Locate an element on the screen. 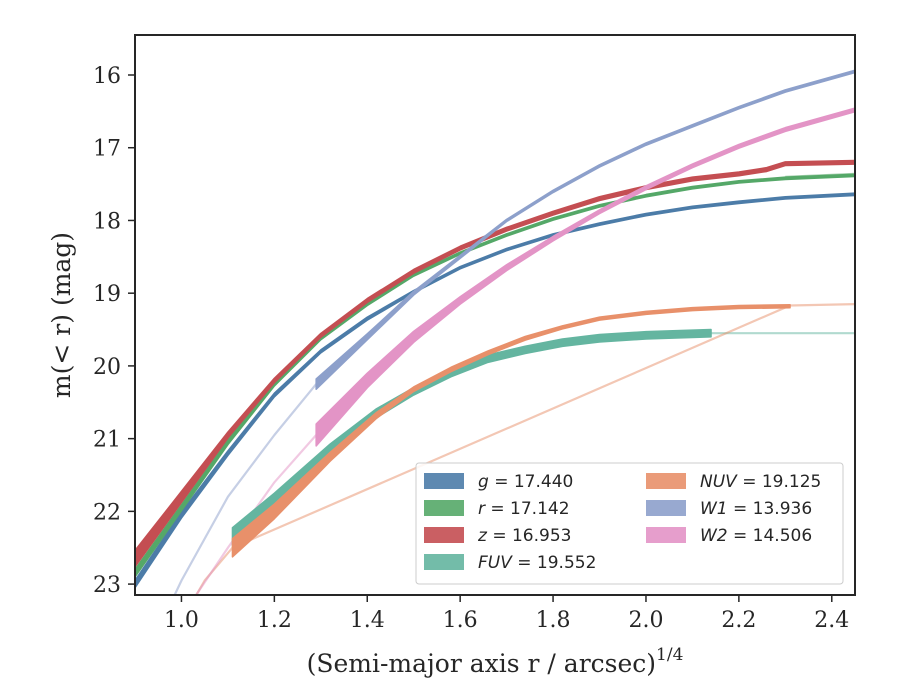  x-axis-label-text: (Semi-major axis r / arcsec) is located at coordinates (481, 663).